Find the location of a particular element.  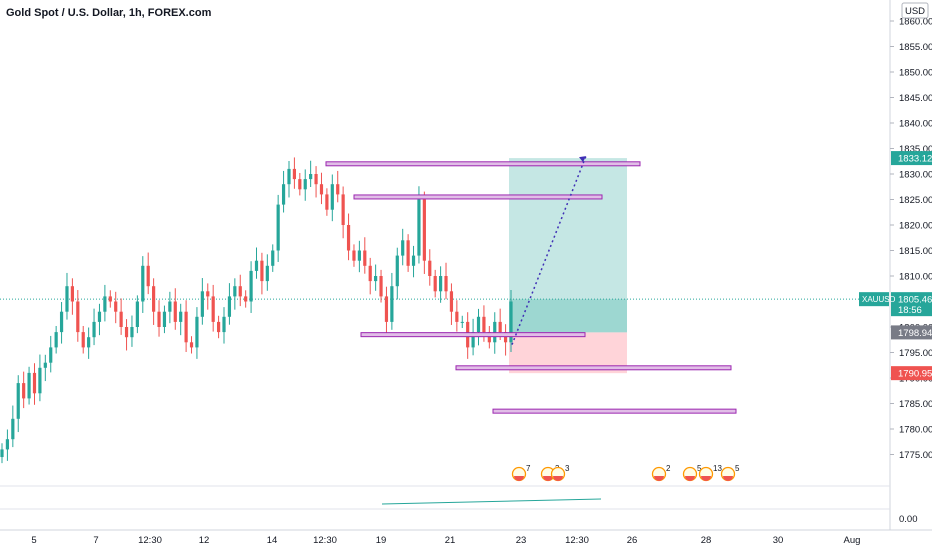

earnings-icon: 2 is located at coordinates (661, 473).